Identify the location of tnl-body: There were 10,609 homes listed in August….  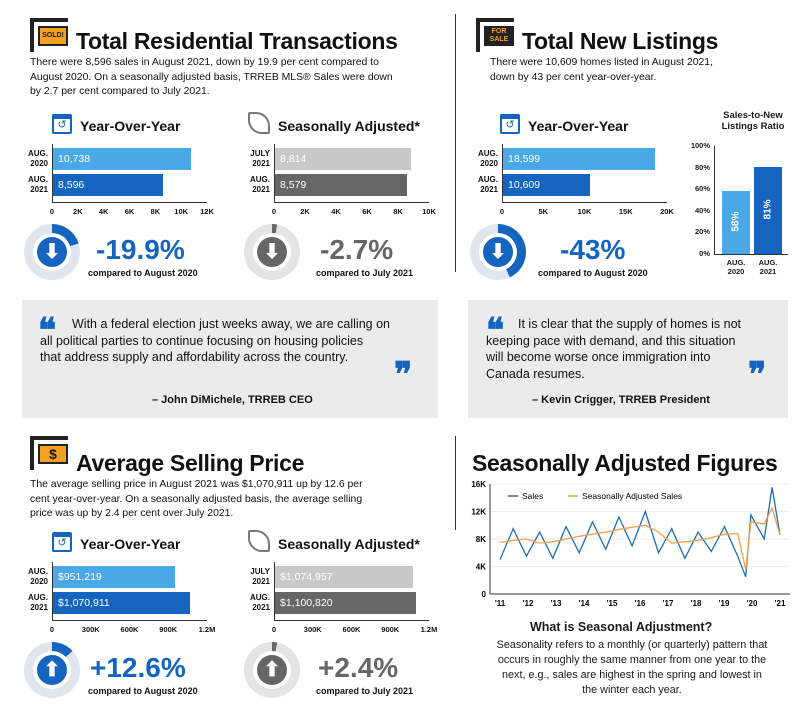
(601, 70).